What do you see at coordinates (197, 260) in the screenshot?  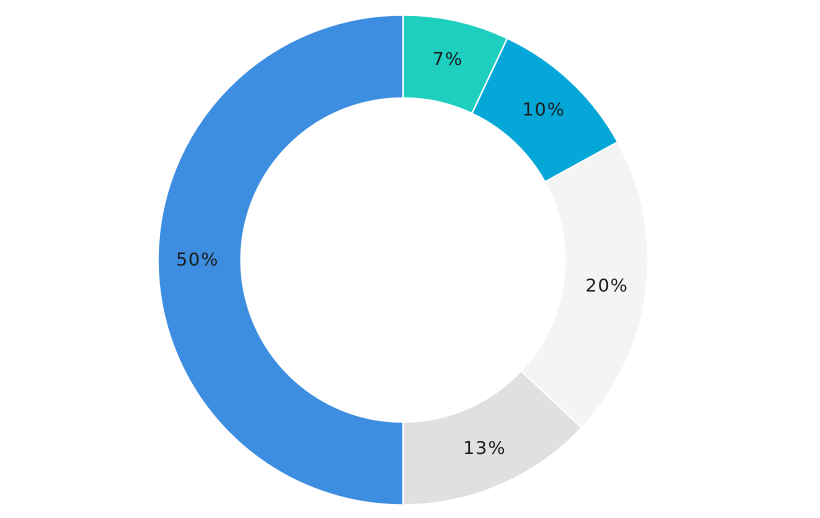 I see `slice-label-50-percent: 50%` at bounding box center [197, 260].